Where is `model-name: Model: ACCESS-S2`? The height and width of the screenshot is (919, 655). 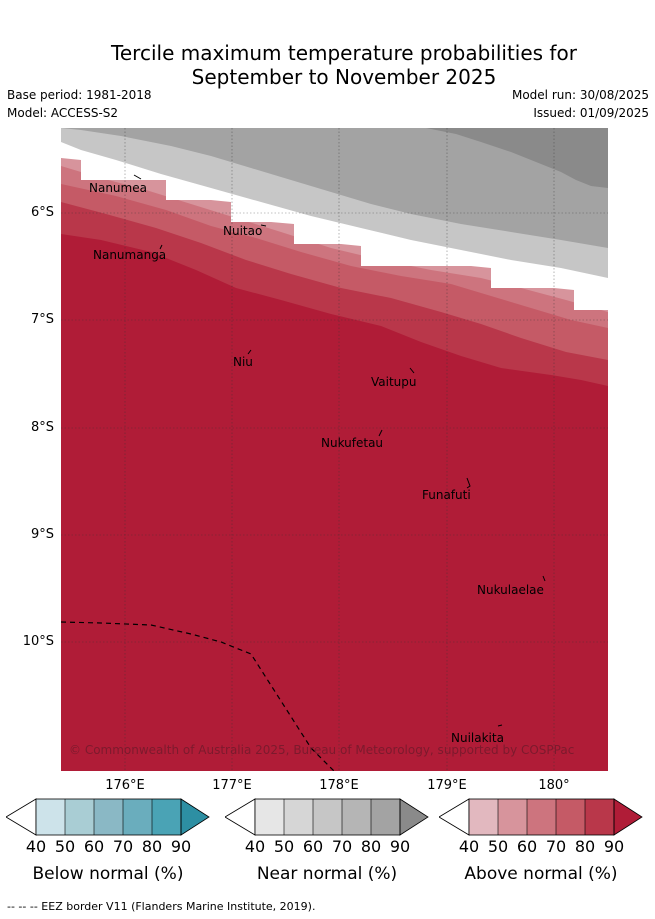 model-name: Model: ACCESS-S2 is located at coordinates (63, 113).